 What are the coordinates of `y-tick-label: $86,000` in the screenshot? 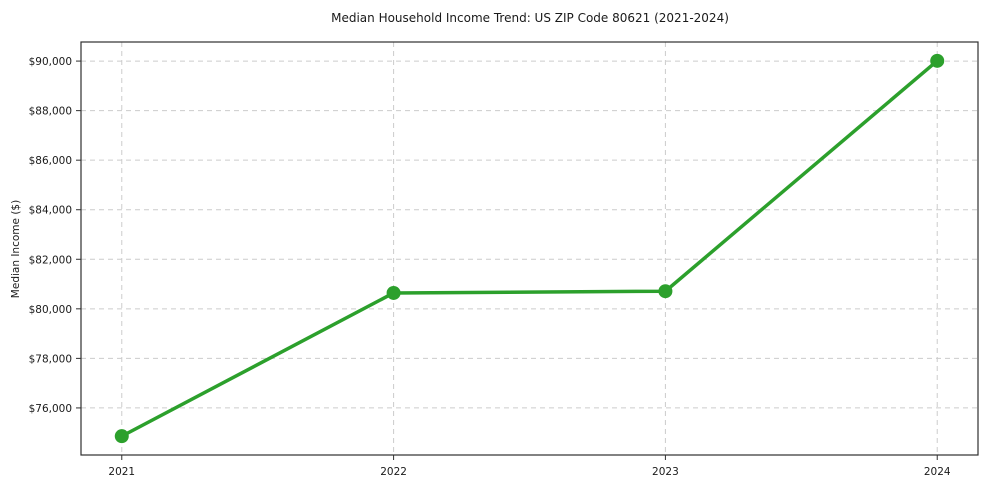 It's located at (50, 161).